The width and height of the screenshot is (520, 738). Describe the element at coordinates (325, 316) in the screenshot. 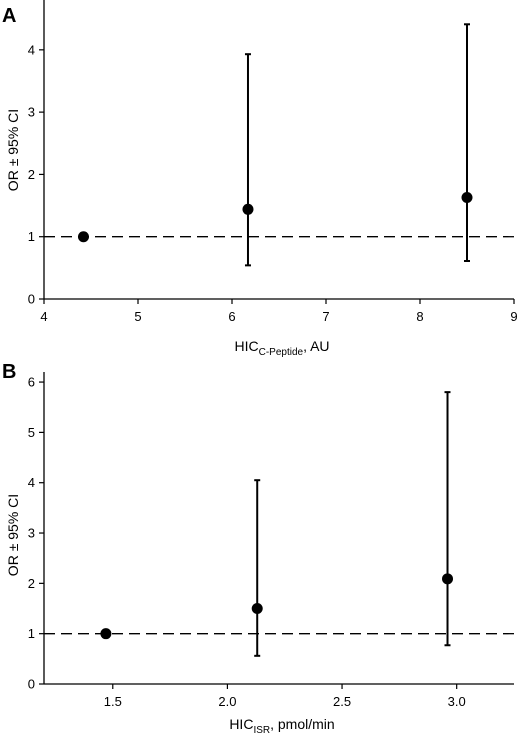

I see `panel-a-x-tick-label: 7` at that location.